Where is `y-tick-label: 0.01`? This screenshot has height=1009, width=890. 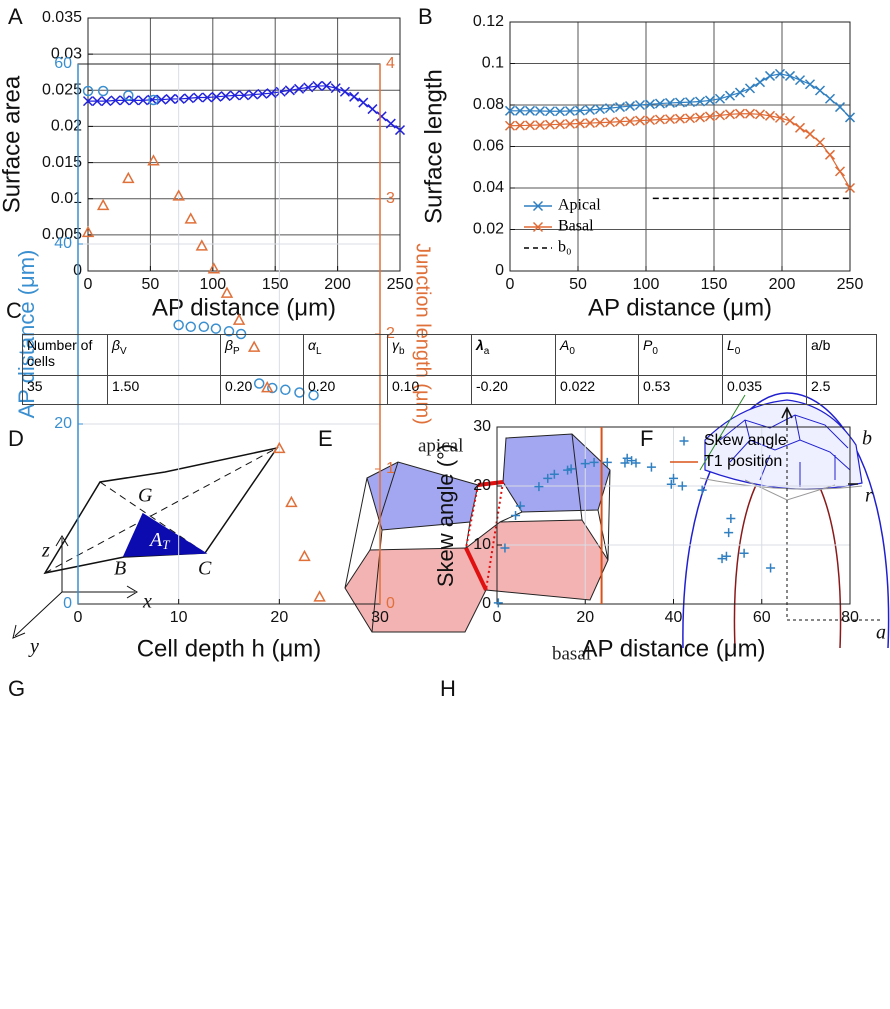 y-tick-label: 0.01 is located at coordinates (66, 198).